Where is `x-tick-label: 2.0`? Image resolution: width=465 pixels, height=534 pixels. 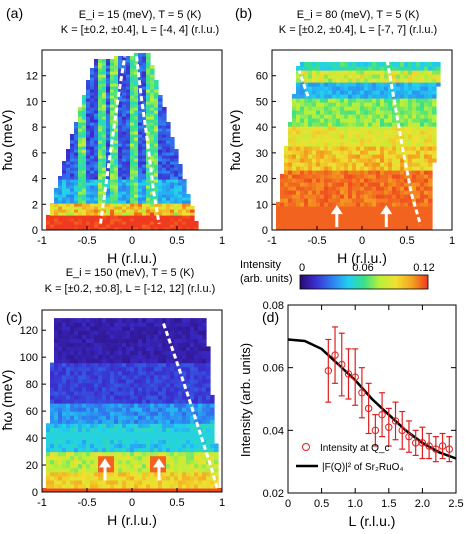 x-tick-label: 2.0 is located at coordinates (422, 504).